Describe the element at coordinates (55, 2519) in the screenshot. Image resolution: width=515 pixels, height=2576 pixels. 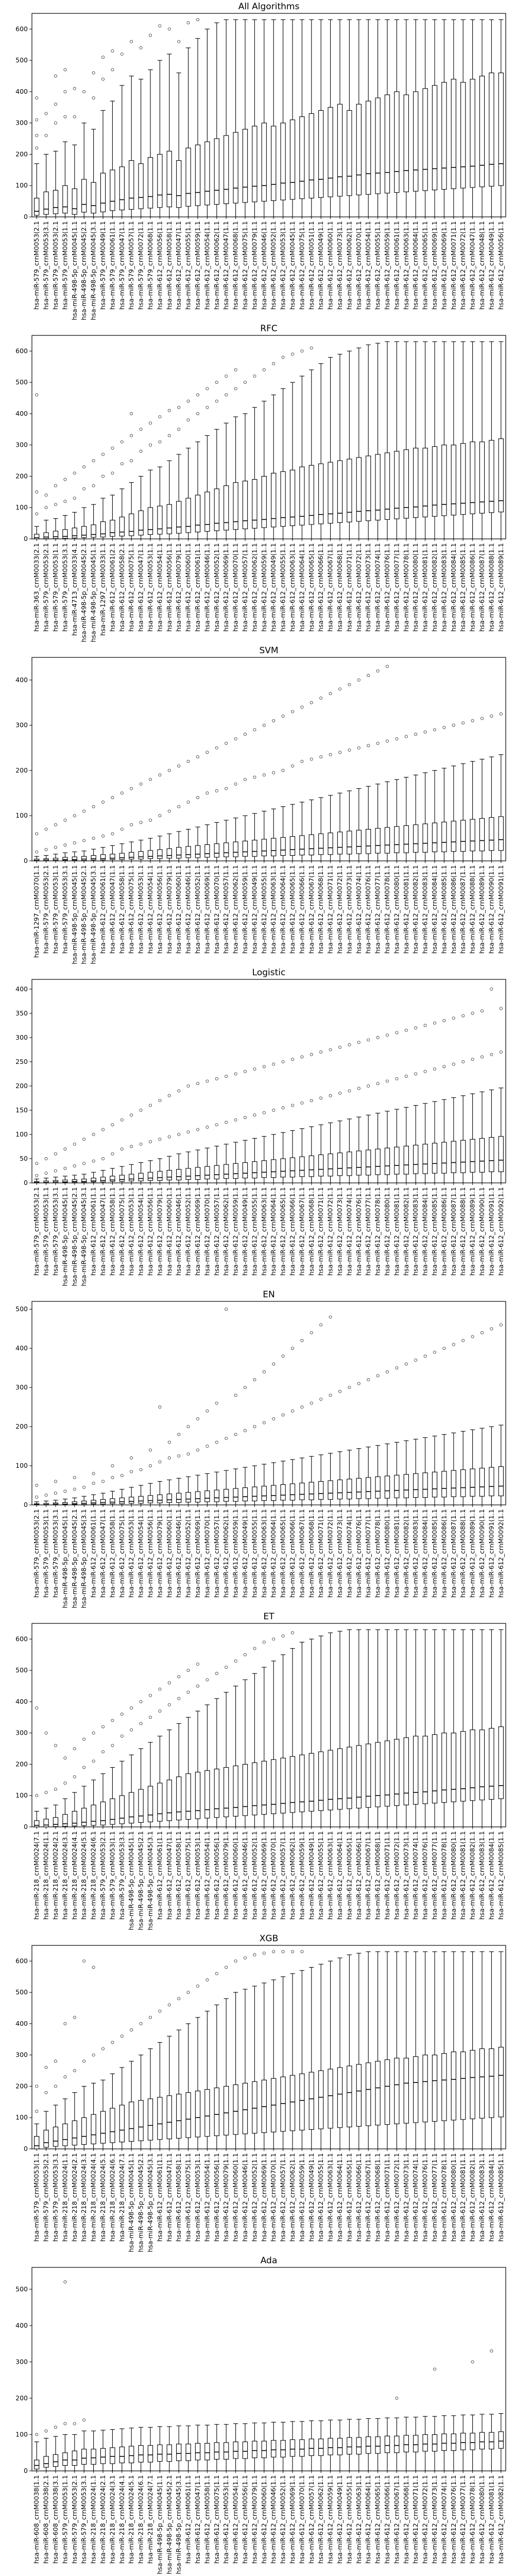
I see `x-tick-label: hsa-miR-608_crnM0038(3.1` at that location.